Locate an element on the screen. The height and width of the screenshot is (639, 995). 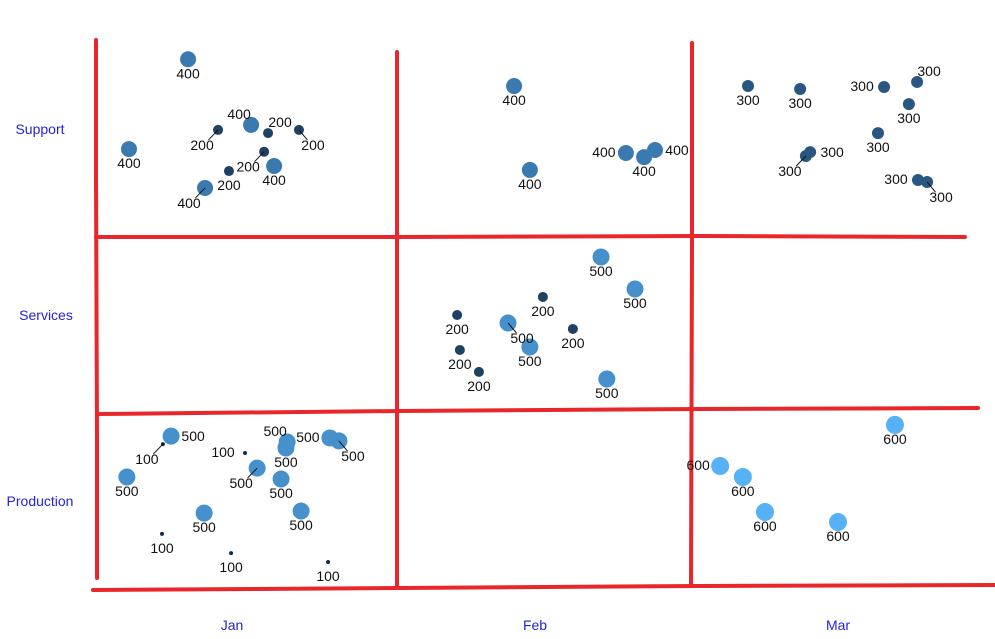
x-tick-label: Jan is located at coordinates (232, 625).